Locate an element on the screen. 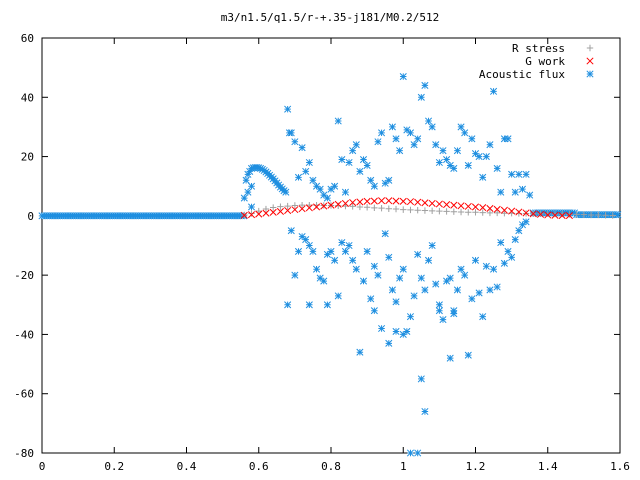  legend-label-r-stress: R stress is located at coordinates (538, 48).